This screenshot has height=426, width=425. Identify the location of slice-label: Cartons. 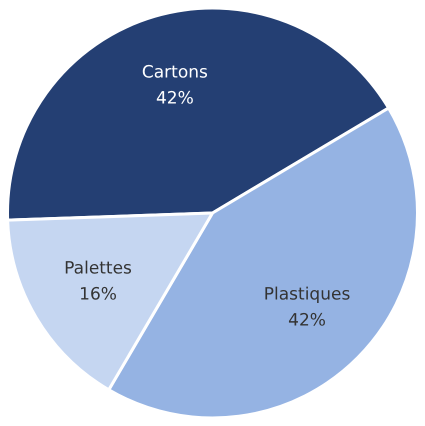
(175, 72).